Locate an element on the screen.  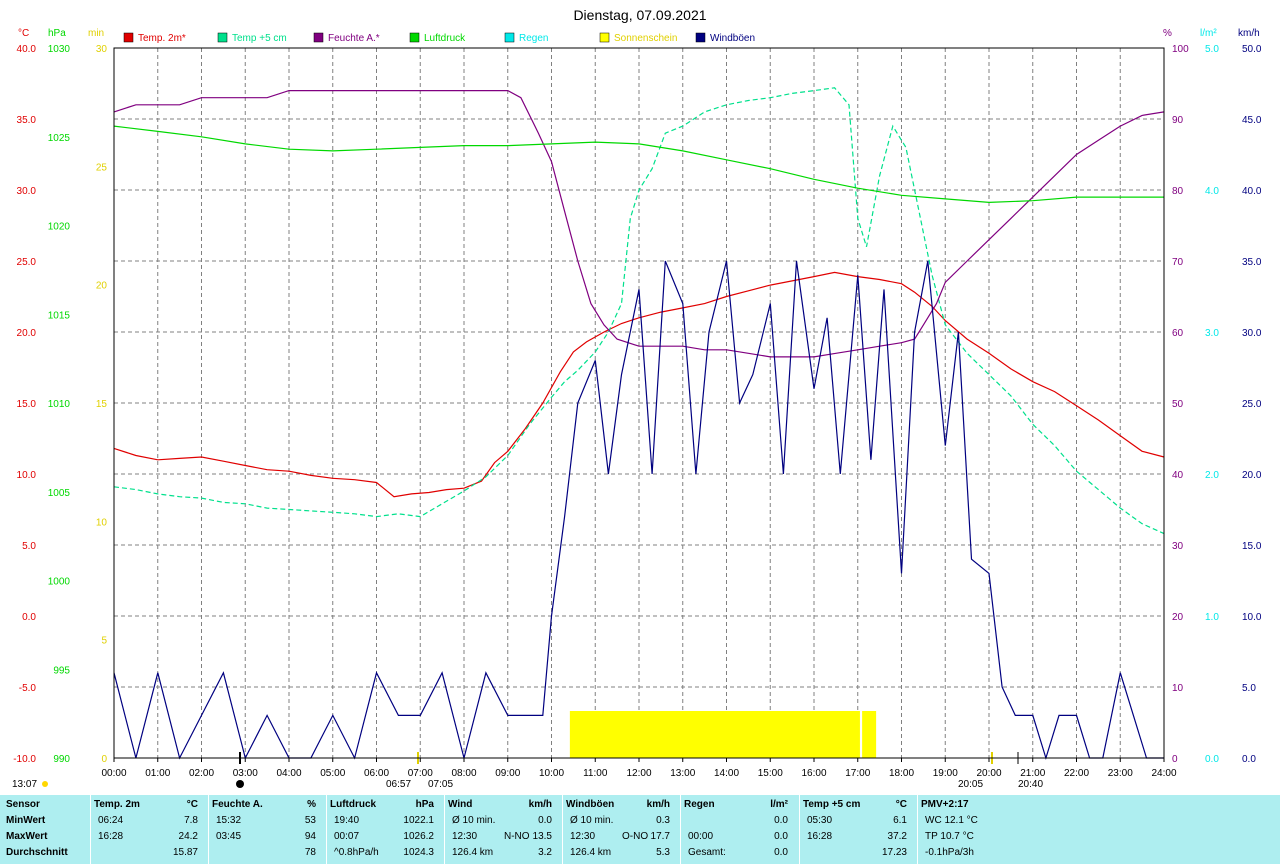
x-tick-label: 08:00 is located at coordinates (463, 773).